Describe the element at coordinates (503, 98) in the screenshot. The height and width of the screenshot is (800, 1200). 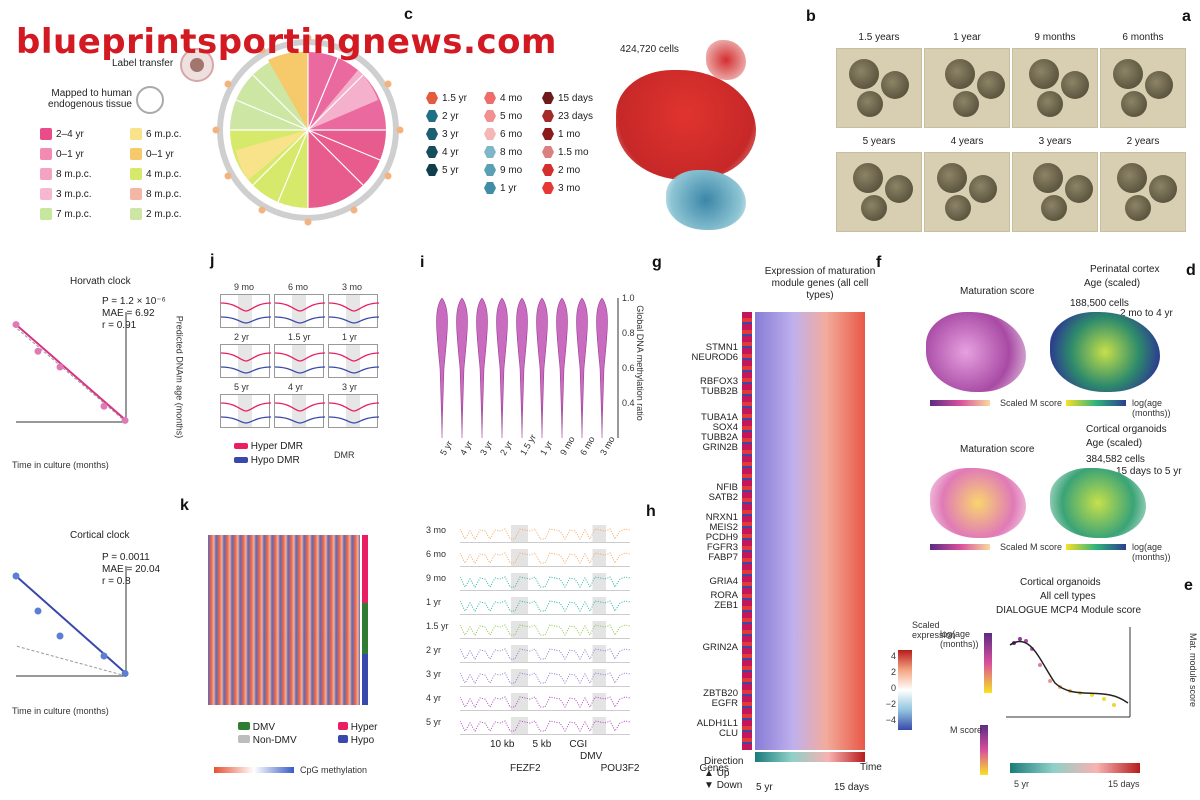
I see `age-legend-item: 4 mo` at that location.